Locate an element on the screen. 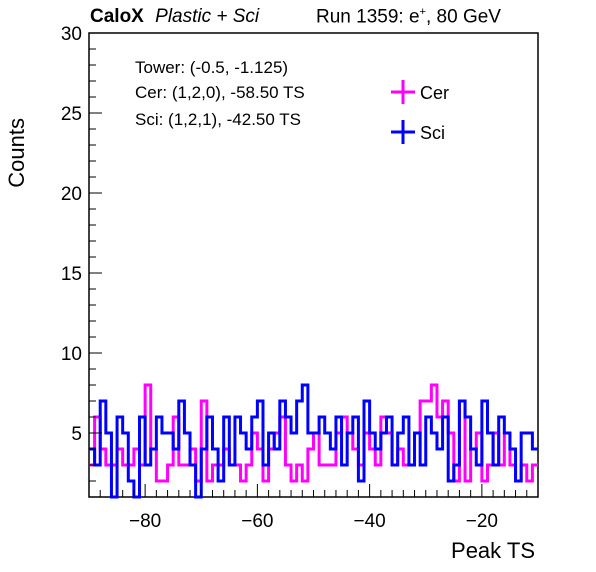 Image resolution: width=596 pixels, height=572 pixels. y-tick-label: 30 is located at coordinates (71, 34).